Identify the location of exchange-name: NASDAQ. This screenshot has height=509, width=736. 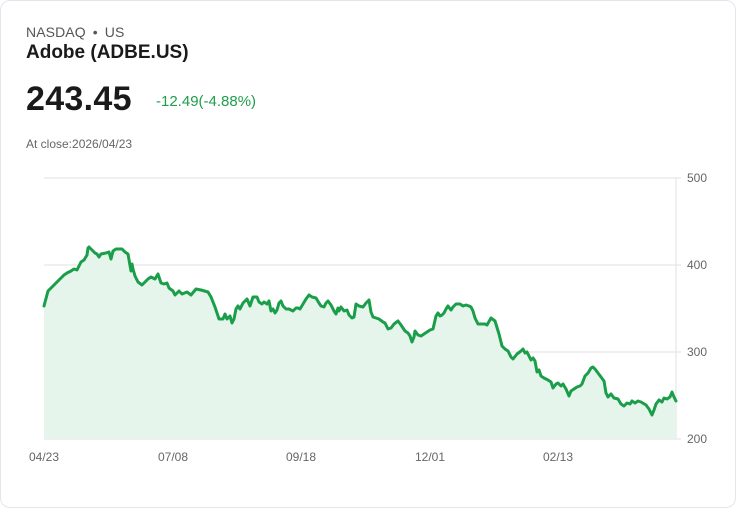
(56, 32).